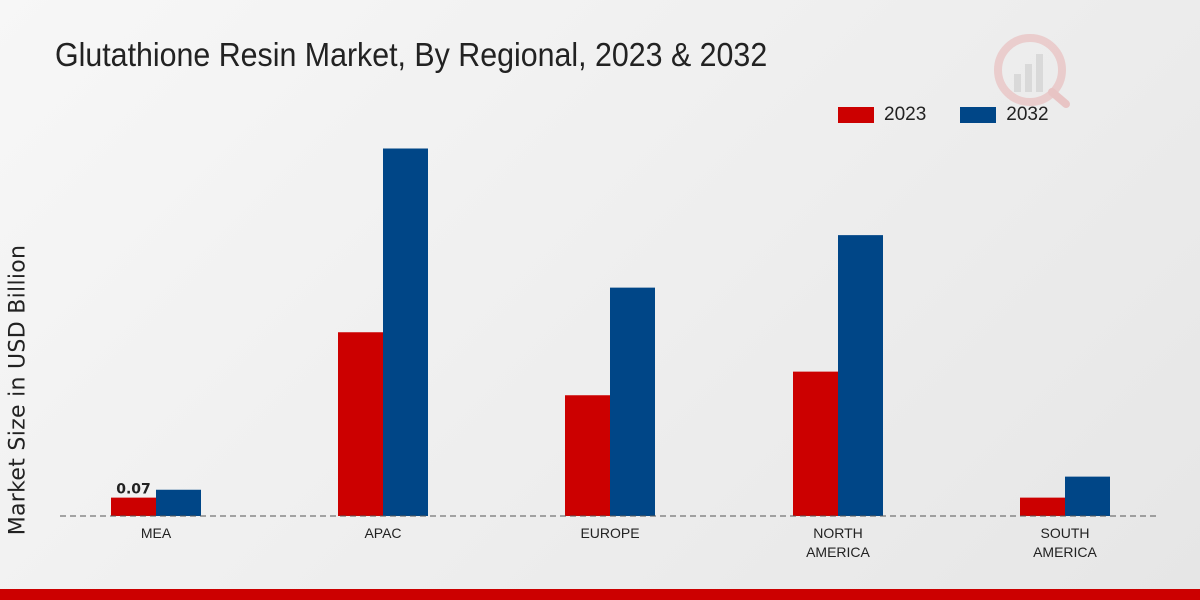 Image resolution: width=1200 pixels, height=600 pixels. Describe the element at coordinates (1027, 114) in the screenshot. I see `legend-label-2032: 2032` at that location.